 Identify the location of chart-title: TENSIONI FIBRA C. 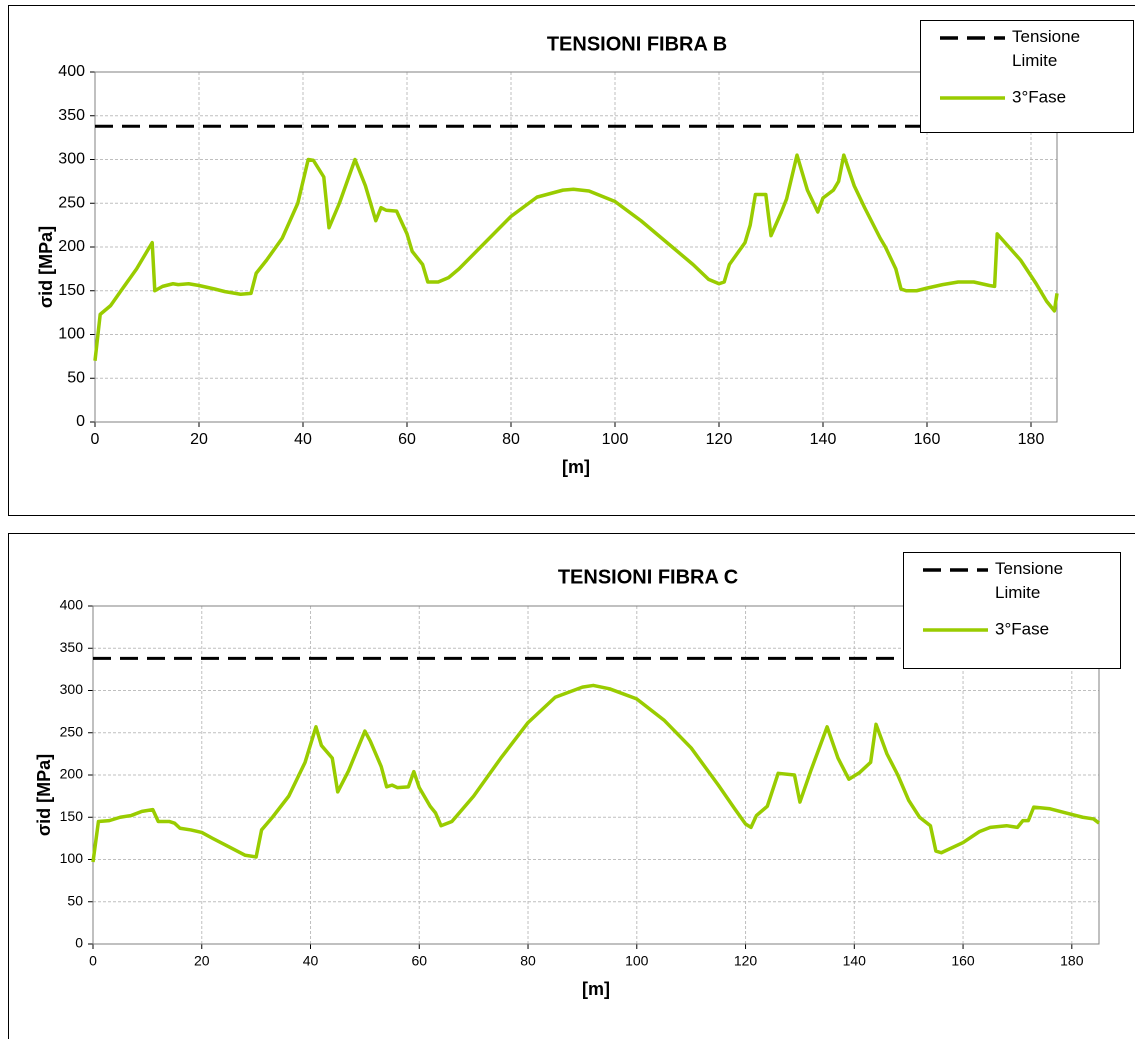
(648, 577).